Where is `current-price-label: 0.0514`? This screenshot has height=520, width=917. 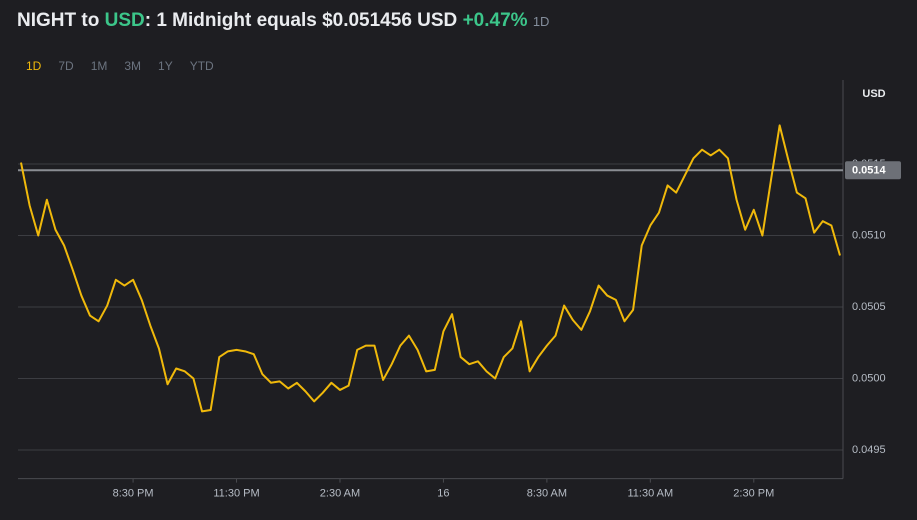 current-price-label: 0.0514 is located at coordinates (869, 171).